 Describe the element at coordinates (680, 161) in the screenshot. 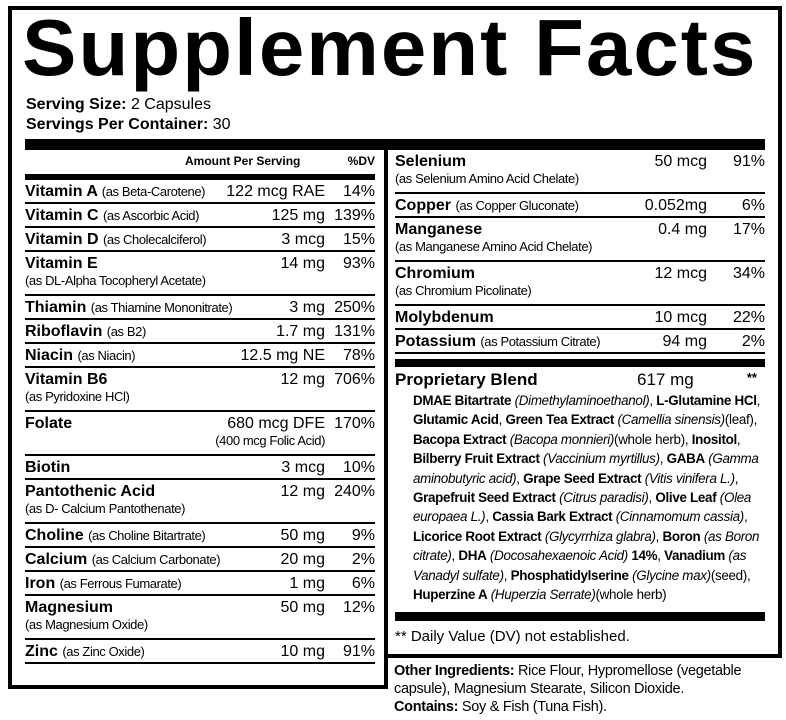

I see `nutrient-amount: 50 mcg` at that location.